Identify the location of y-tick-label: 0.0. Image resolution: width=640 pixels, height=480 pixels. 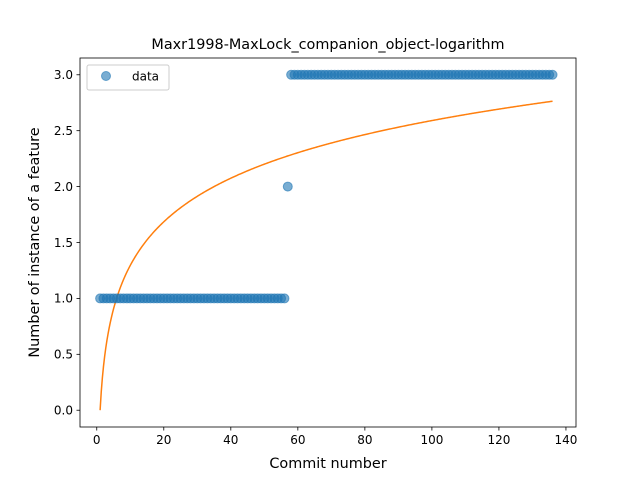
(63, 411).